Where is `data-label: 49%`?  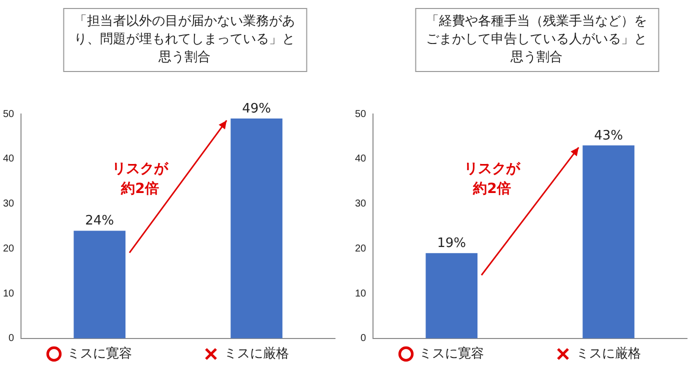 data-label: 49% is located at coordinates (256, 108).